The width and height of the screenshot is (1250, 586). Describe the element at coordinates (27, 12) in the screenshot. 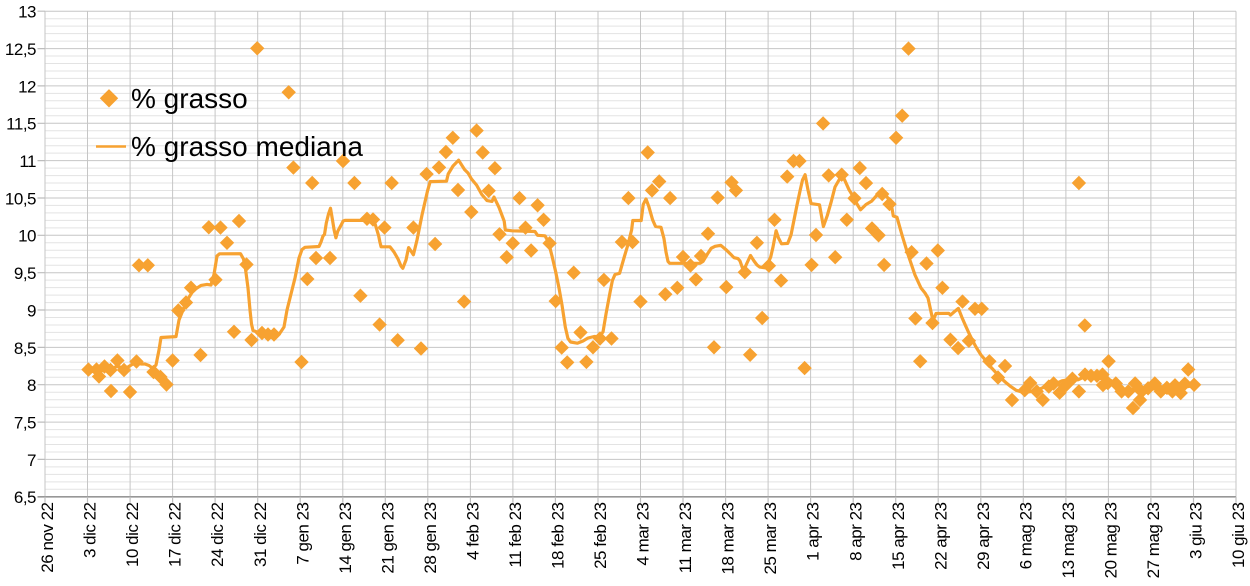

I see `svg-text: 13` at that location.